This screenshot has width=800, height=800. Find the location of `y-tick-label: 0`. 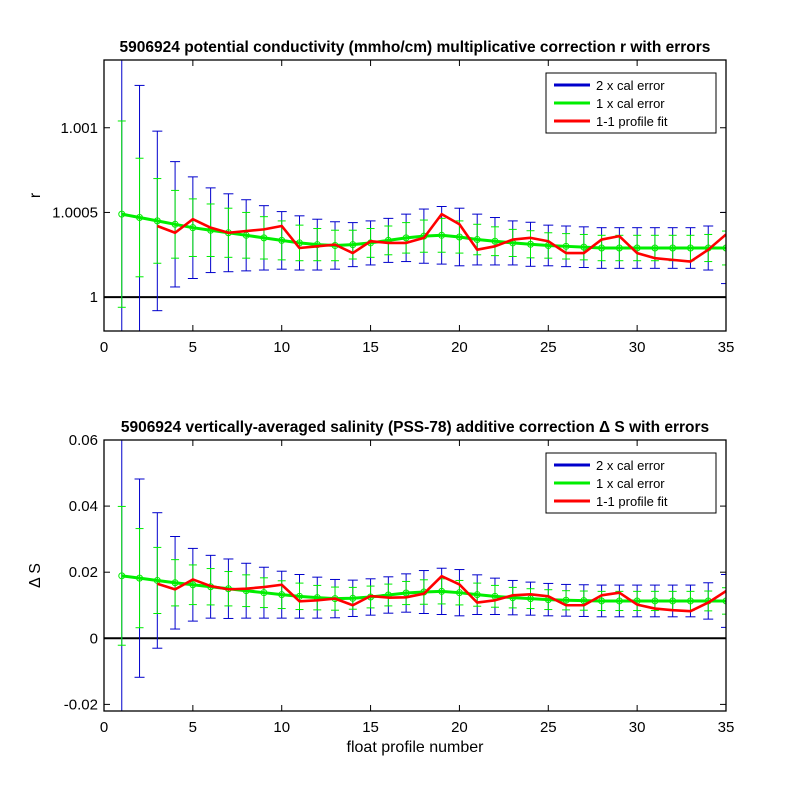

y-tick-label: 0 is located at coordinates (94, 638).